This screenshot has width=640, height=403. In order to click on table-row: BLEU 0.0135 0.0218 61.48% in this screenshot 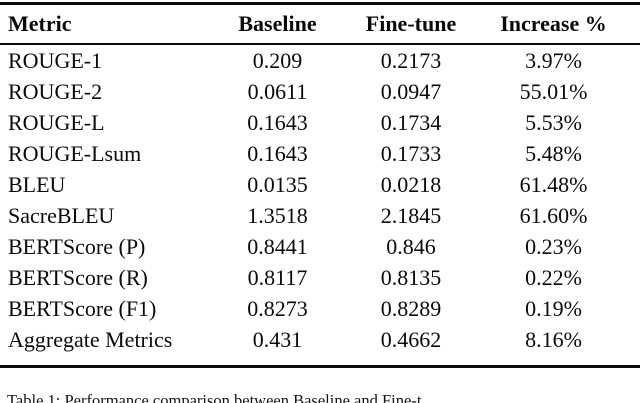, I will do `click(320, 184)`.